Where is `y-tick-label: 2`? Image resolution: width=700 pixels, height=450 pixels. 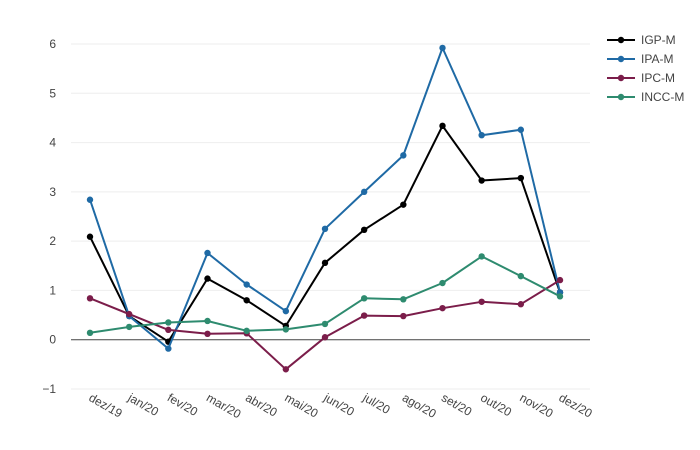
y-tick-label: 2 is located at coordinates (52, 241).